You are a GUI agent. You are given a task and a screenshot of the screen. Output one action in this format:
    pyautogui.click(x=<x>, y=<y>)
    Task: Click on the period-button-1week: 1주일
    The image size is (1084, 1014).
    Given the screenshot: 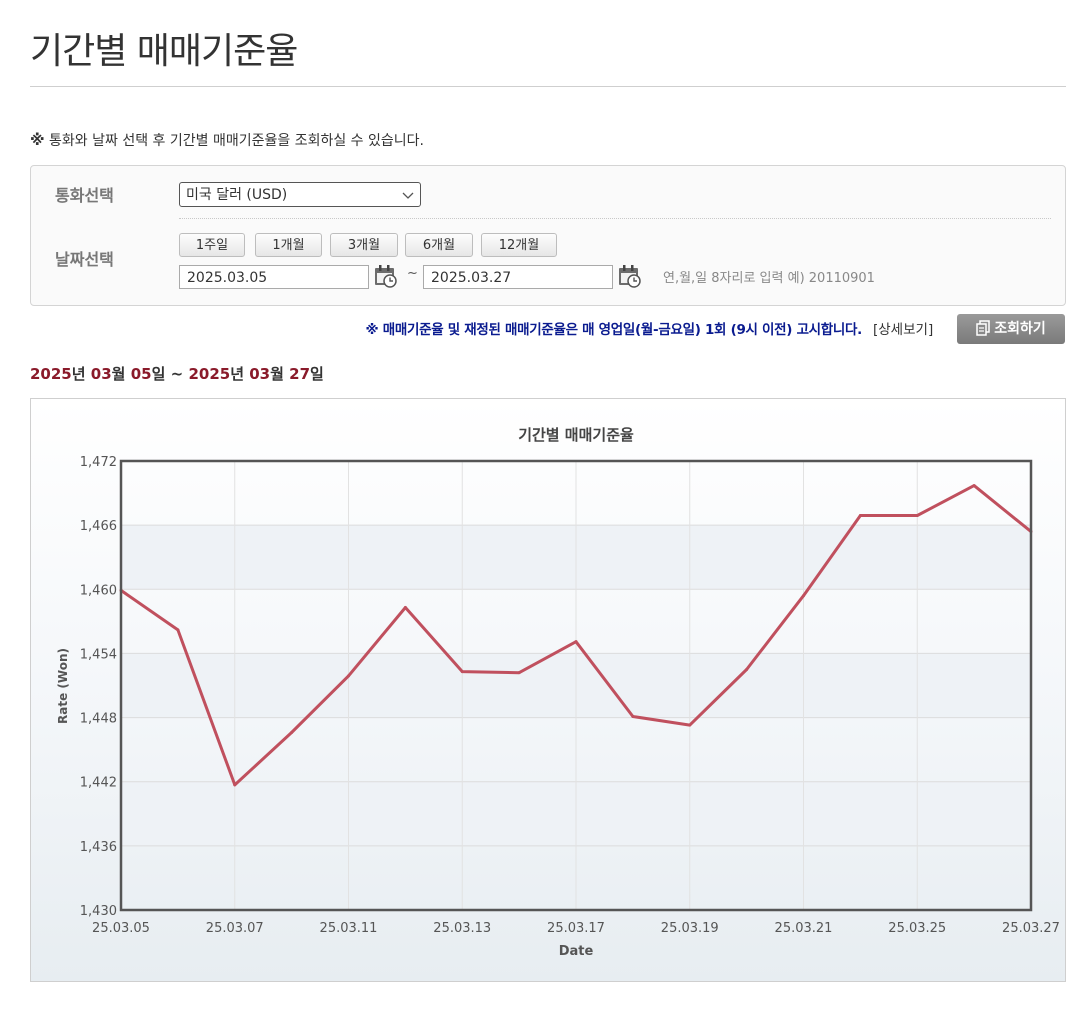 What is the action you would take?
    pyautogui.click(x=212, y=245)
    